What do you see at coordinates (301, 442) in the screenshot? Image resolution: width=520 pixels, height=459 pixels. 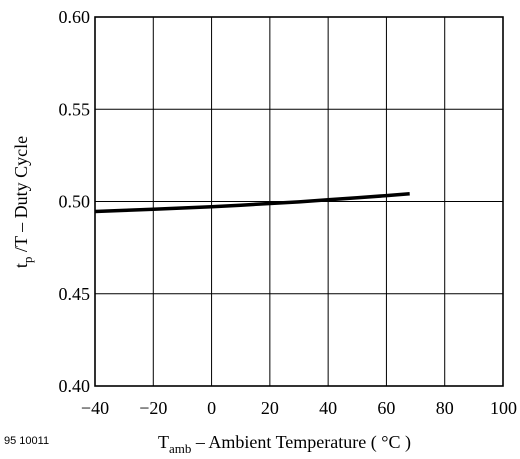 I see `x-axis-title-rest: – Ambient Temperature ( °C )` at bounding box center [301, 442].